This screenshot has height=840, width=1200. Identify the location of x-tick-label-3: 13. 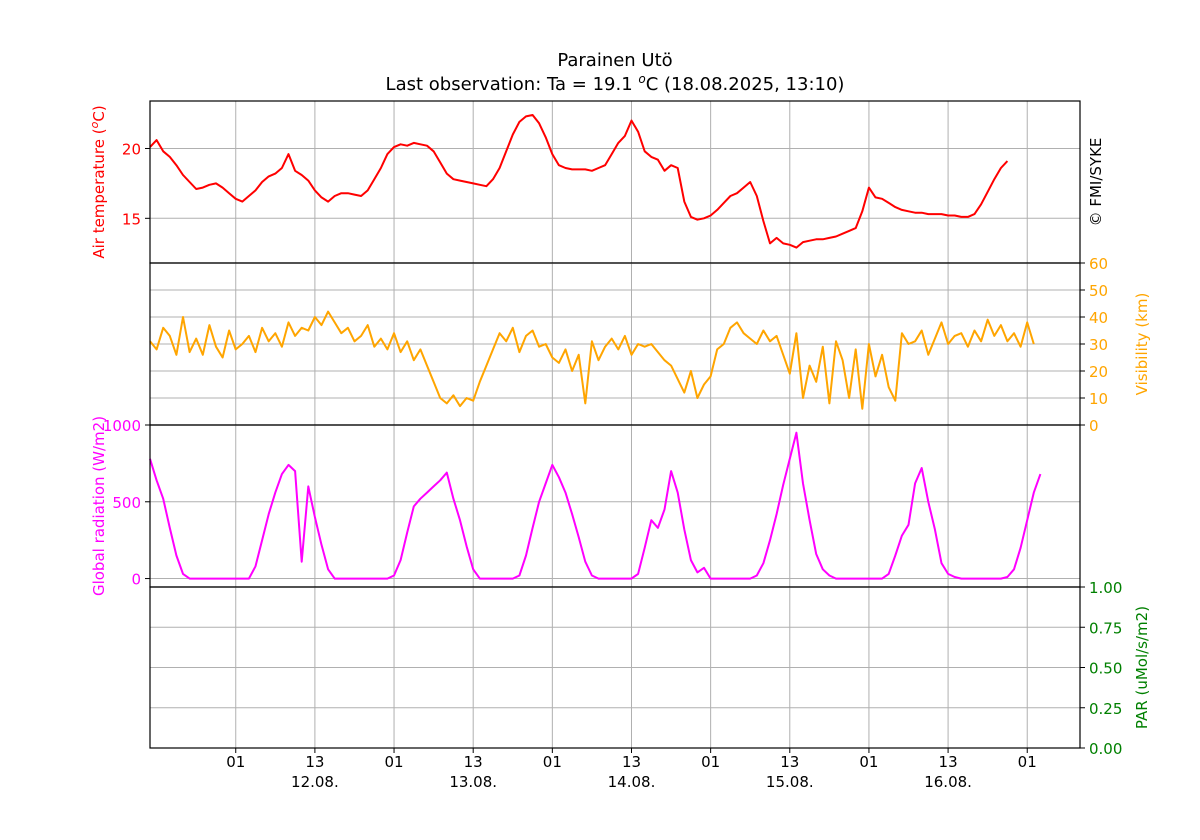
(473, 762).